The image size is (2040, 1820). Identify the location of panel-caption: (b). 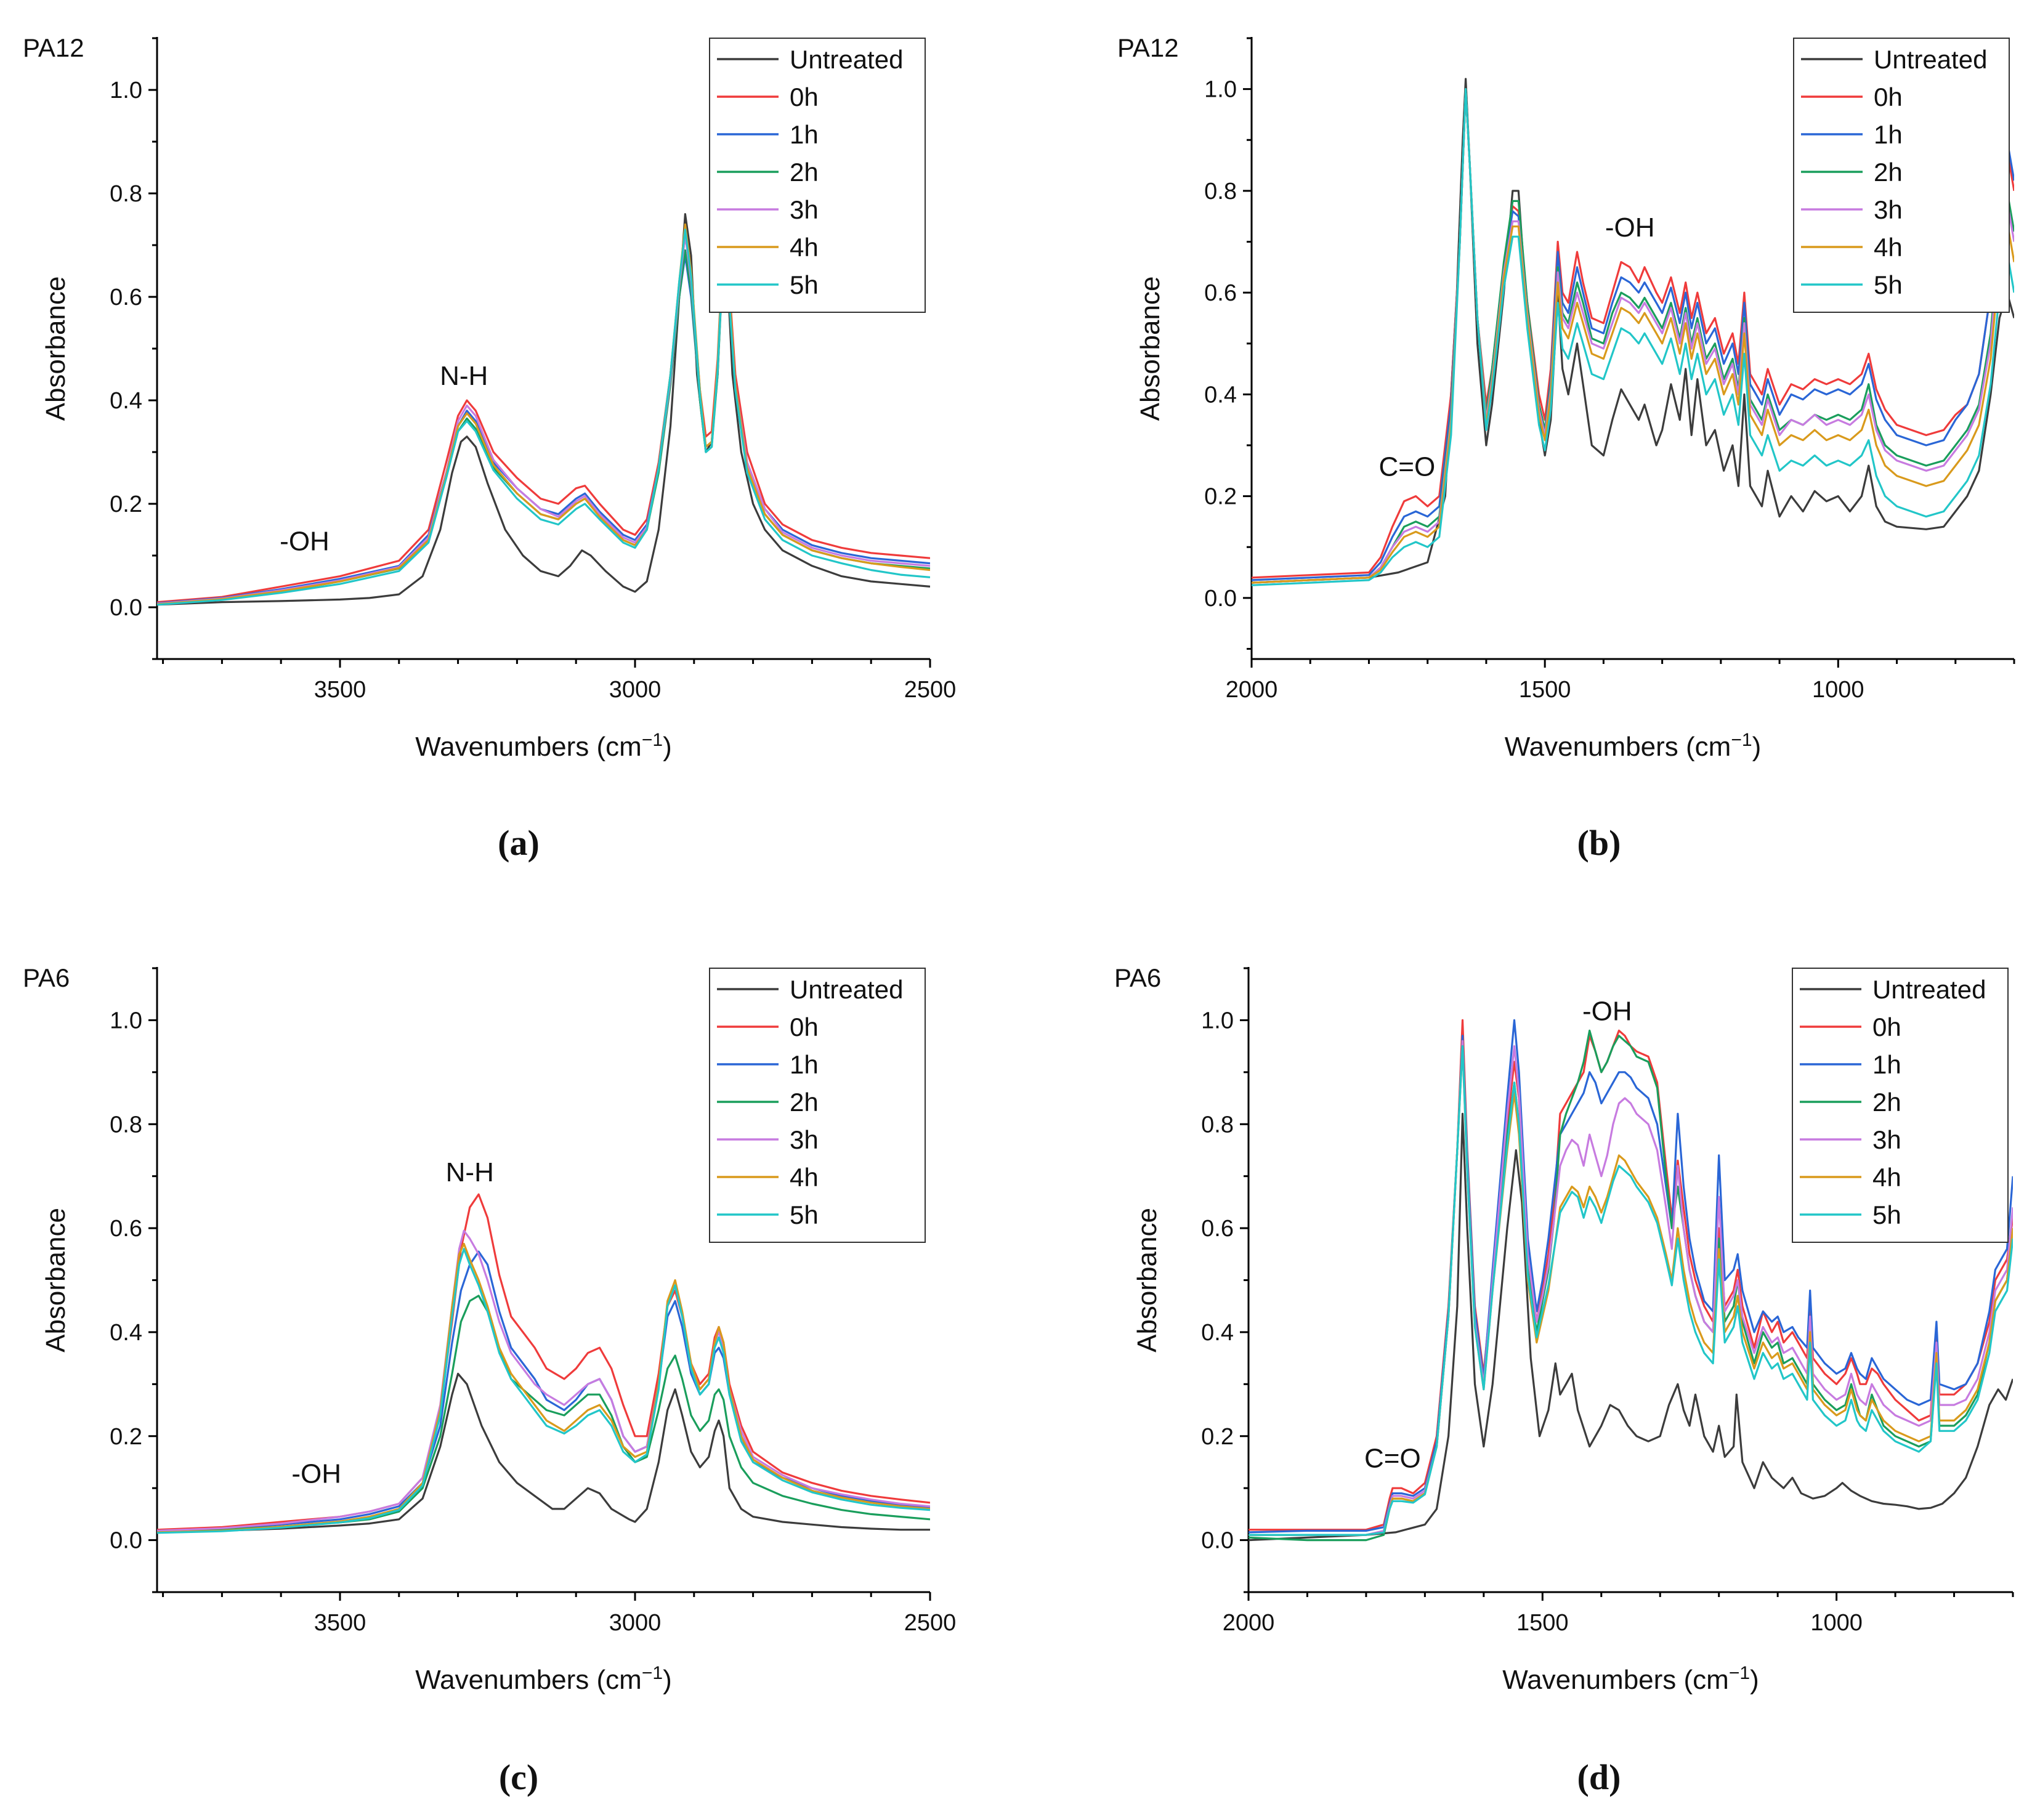
(1599, 843).